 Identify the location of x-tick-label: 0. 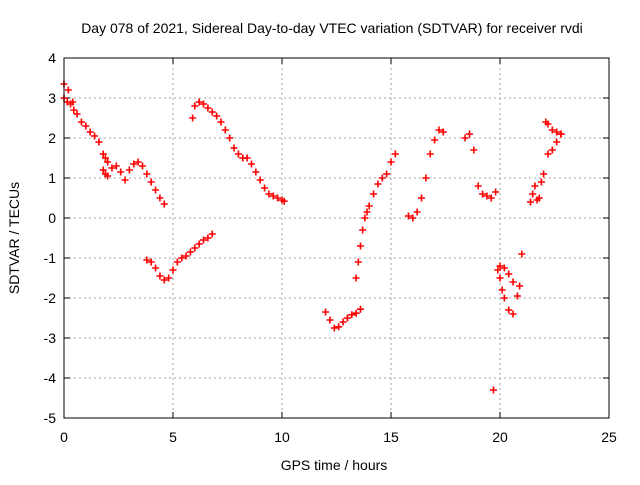
(64, 437).